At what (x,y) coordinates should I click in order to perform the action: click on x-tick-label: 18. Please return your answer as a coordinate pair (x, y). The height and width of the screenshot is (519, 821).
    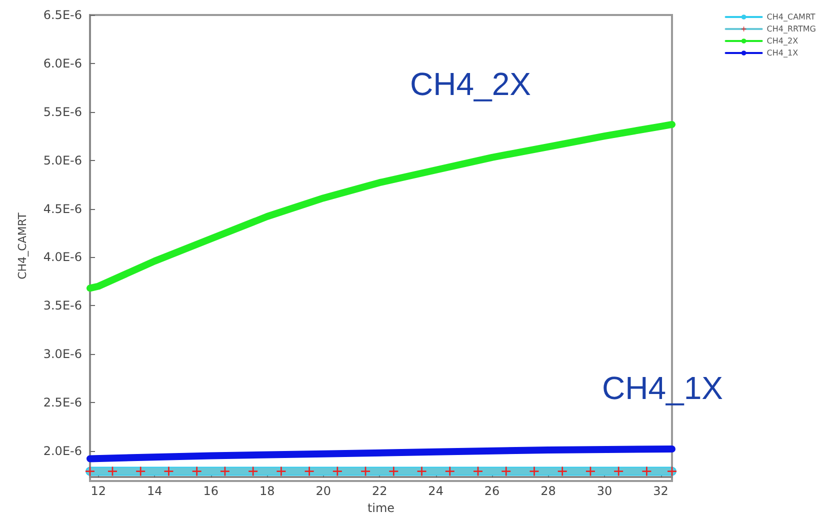
    Looking at the image, I should click on (267, 491).